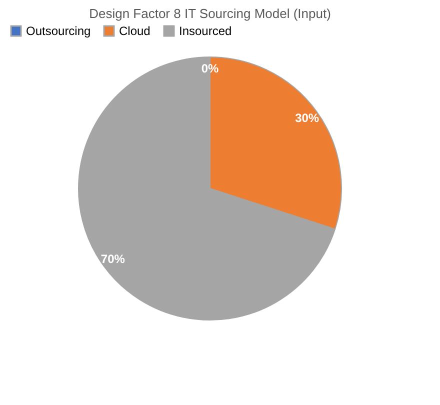 This screenshot has height=405, width=440. I want to click on legend-label: Outsourcing, so click(58, 31).